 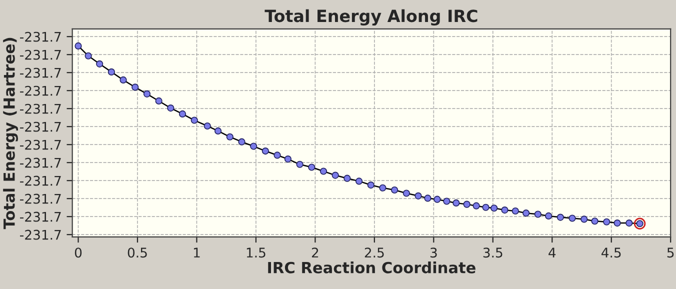 I want to click on x-tick-label: 3.5, so click(x=492, y=253).